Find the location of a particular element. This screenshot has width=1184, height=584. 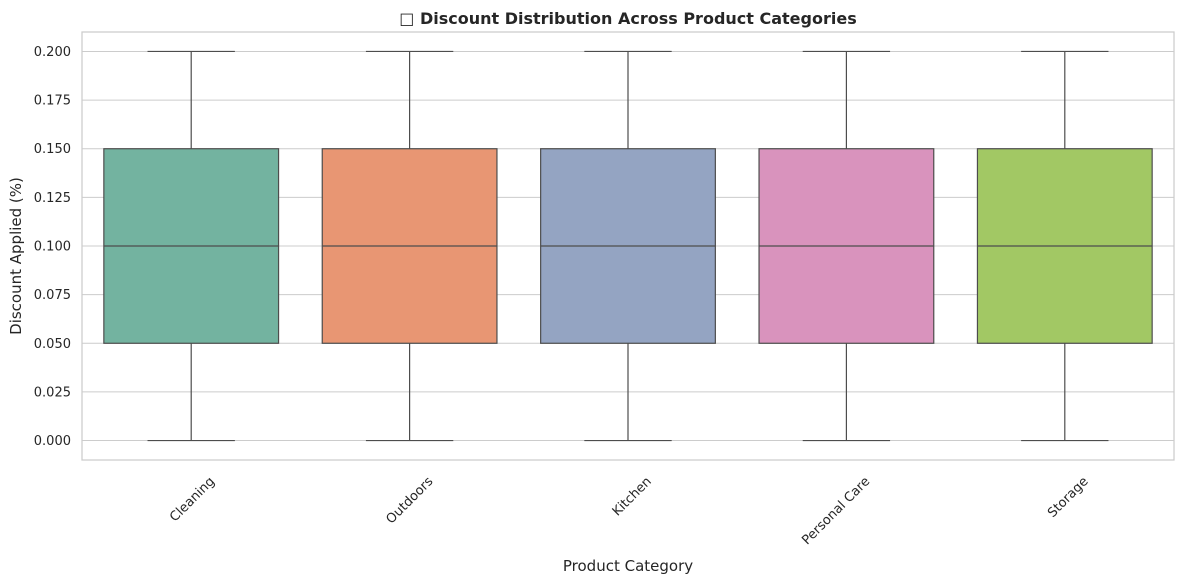

x-tick-label: Outdoors is located at coordinates (409, 500).